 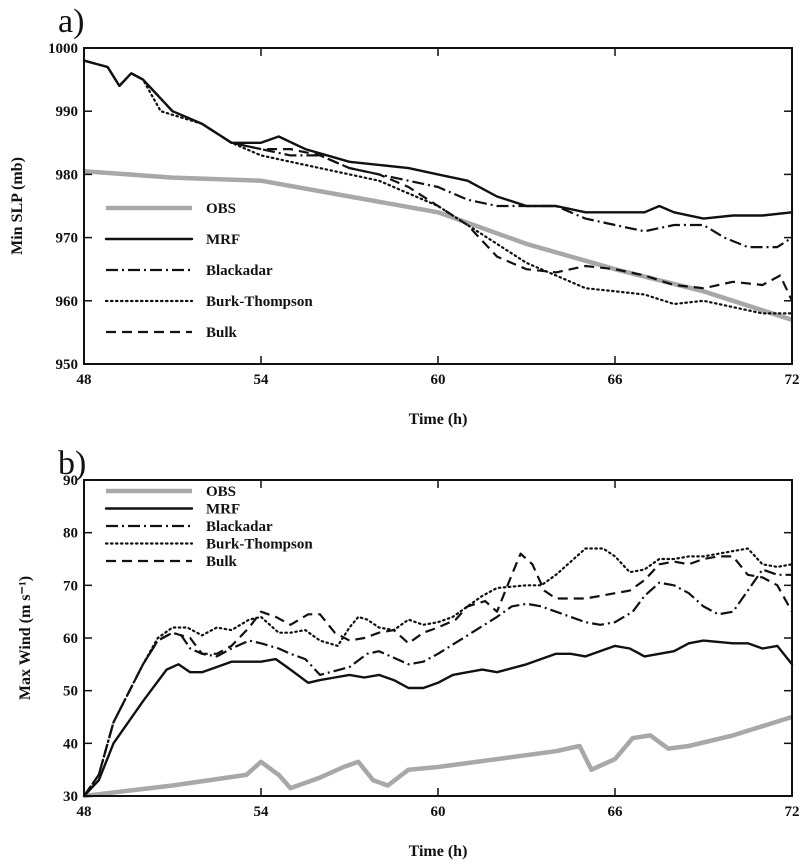 I want to click on panel-b-ytick-label: 80, so click(x=70, y=534).